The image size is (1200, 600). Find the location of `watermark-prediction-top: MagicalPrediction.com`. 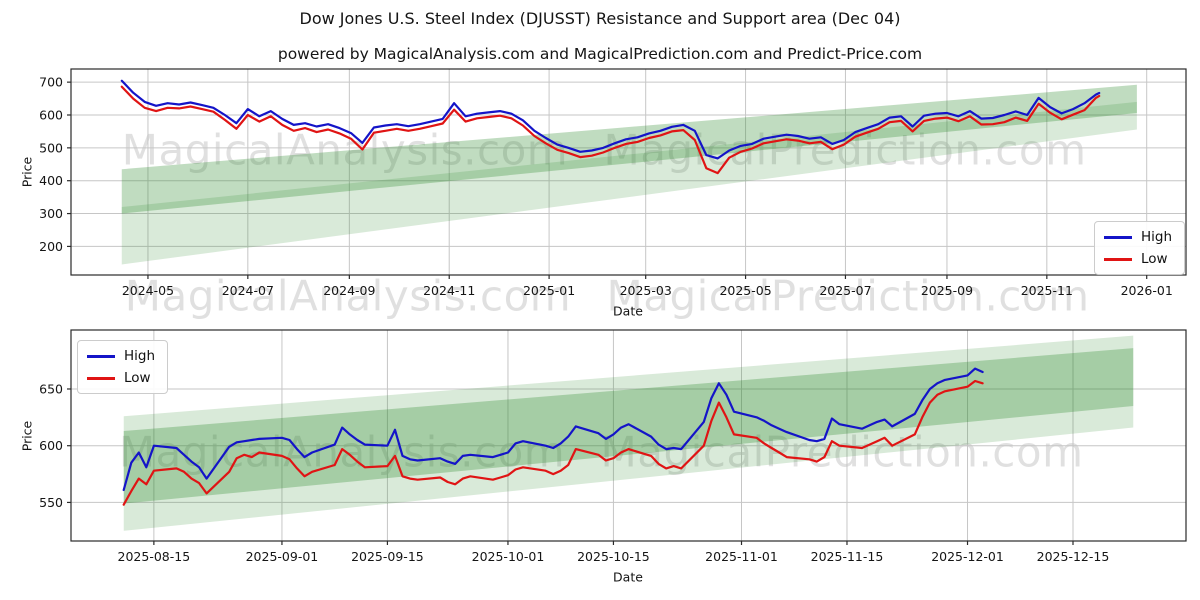

watermark-prediction-top: MagicalPrediction.com is located at coordinates (845, 150).